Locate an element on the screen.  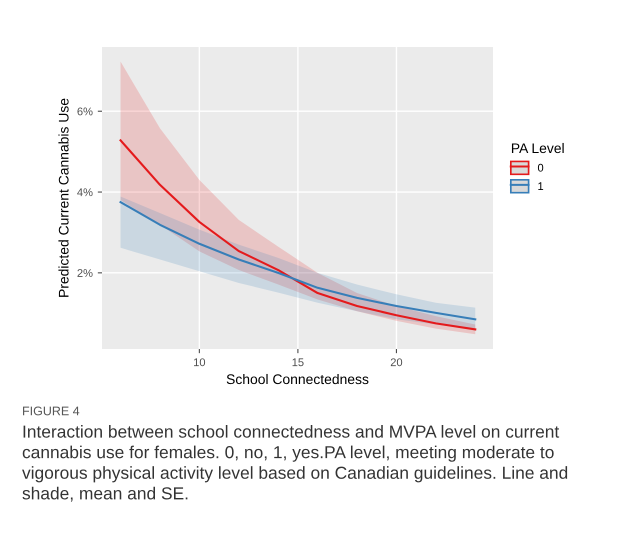
caption: FIGURE 4 is located at coordinates (51, 411).